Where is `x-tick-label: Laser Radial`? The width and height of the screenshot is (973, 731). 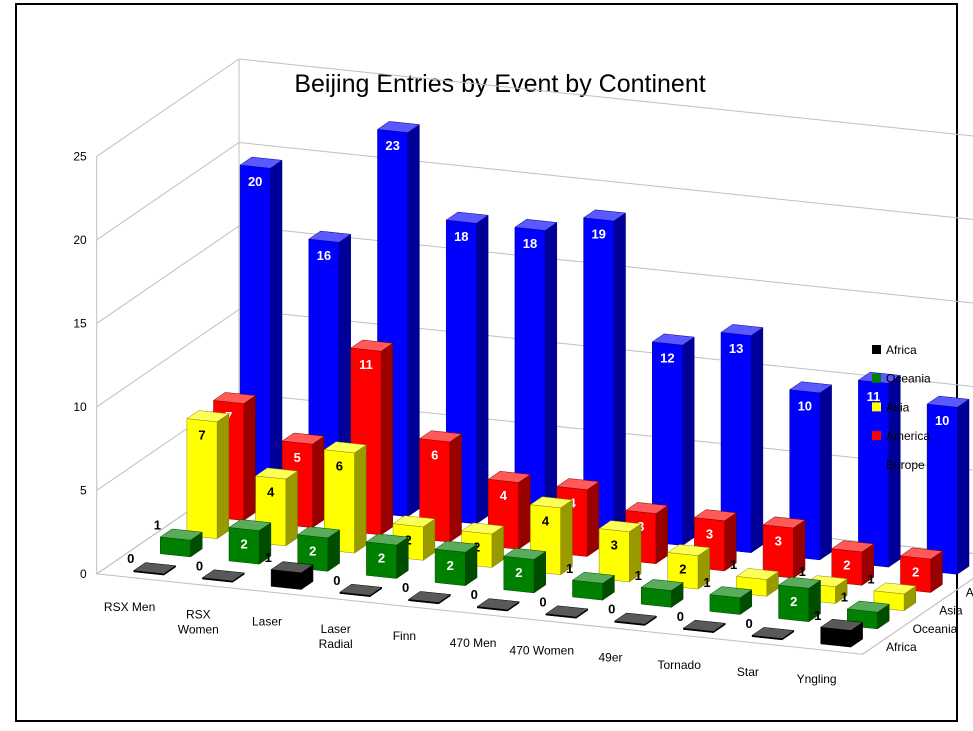
x-tick-label: Laser Radial is located at coordinates (336, 636).